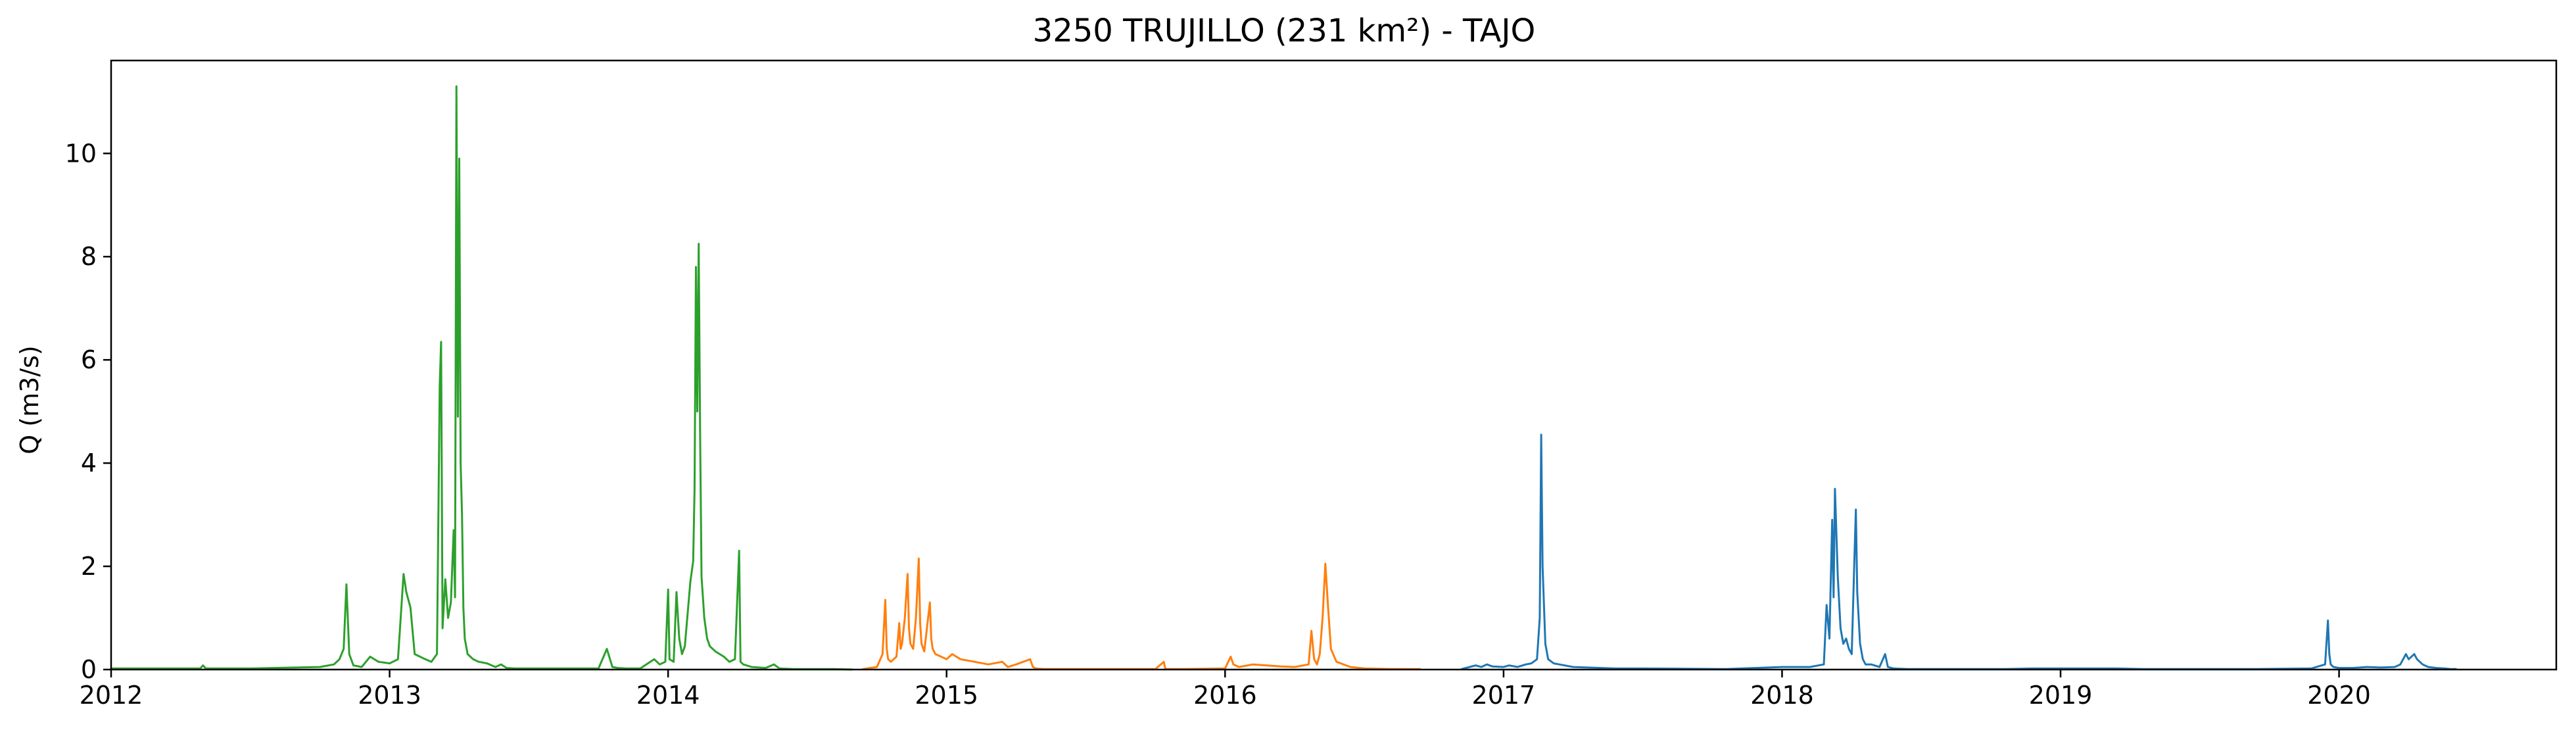 The width and height of the screenshot is (2576, 734). I want to click on chart-title: 3250 TRUJILLO (231 km²) - TAJO, so click(1285, 31).